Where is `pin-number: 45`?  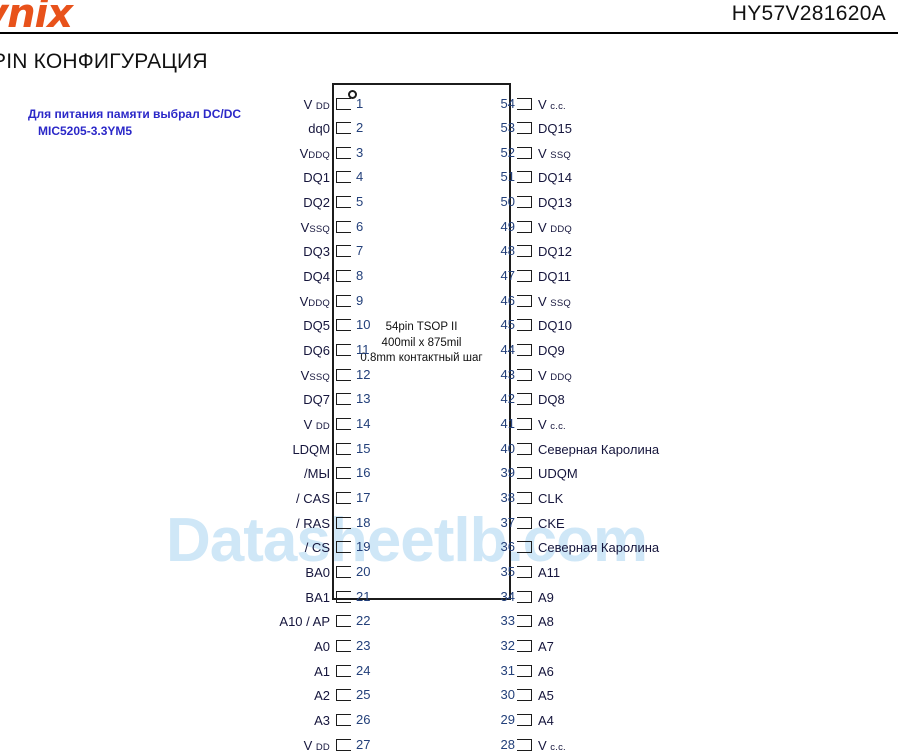 pin-number: 45 is located at coordinates (507, 325).